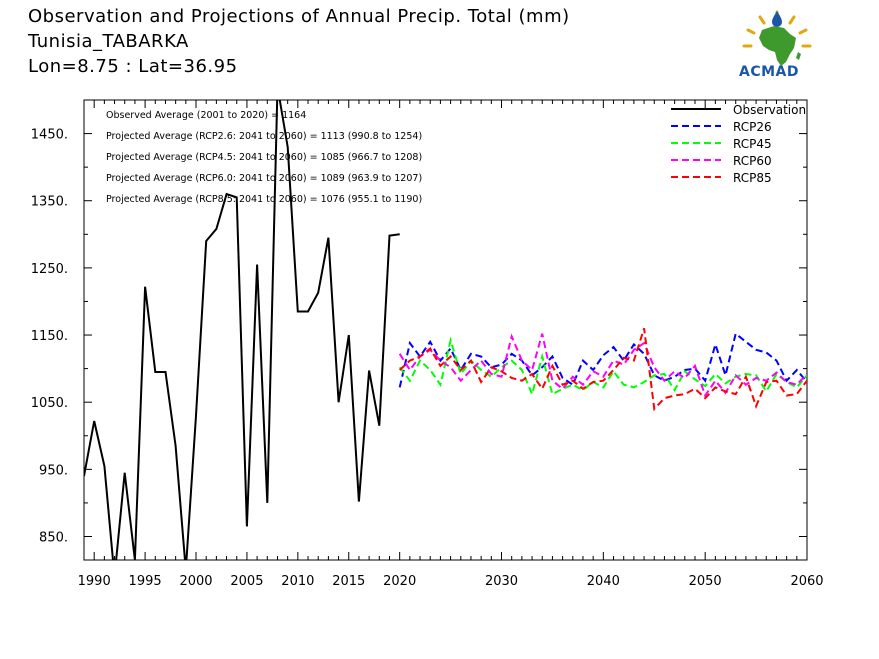  Describe the element at coordinates (49, 135) in the screenshot. I see `y-tick-label: 1450.` at that location.